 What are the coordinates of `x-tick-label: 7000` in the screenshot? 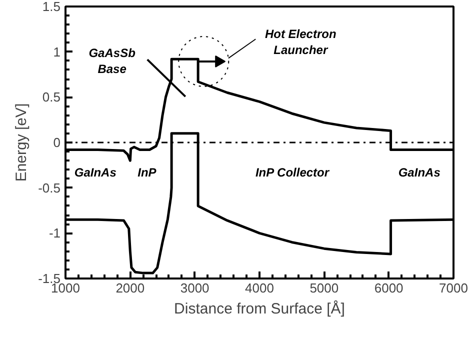 It's located at (453, 288).